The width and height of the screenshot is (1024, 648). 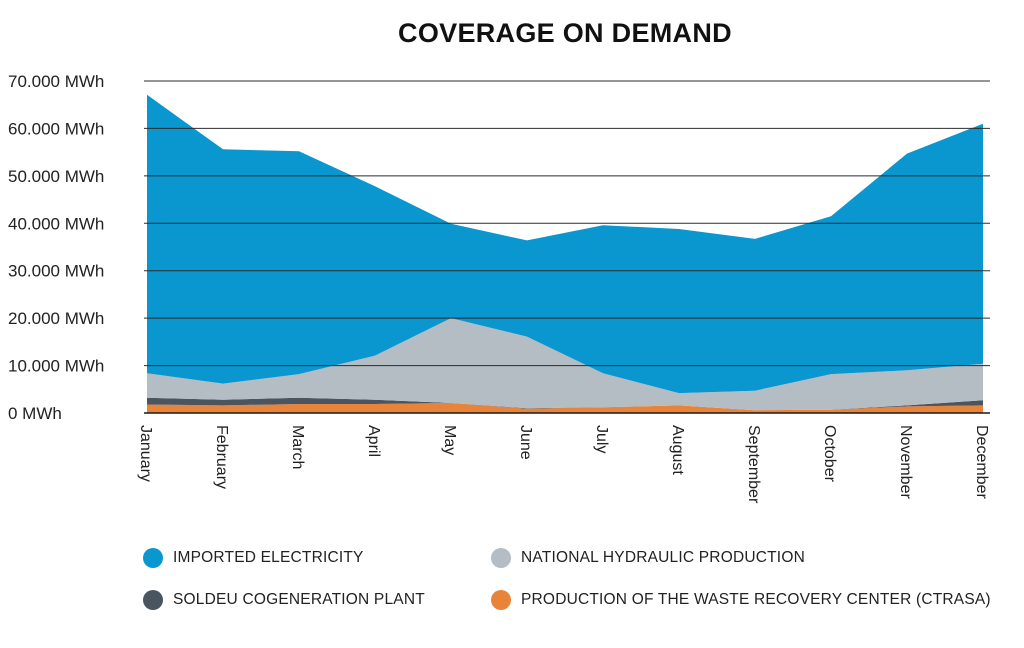 I want to click on x-tick-label: January, so click(x=145, y=453).